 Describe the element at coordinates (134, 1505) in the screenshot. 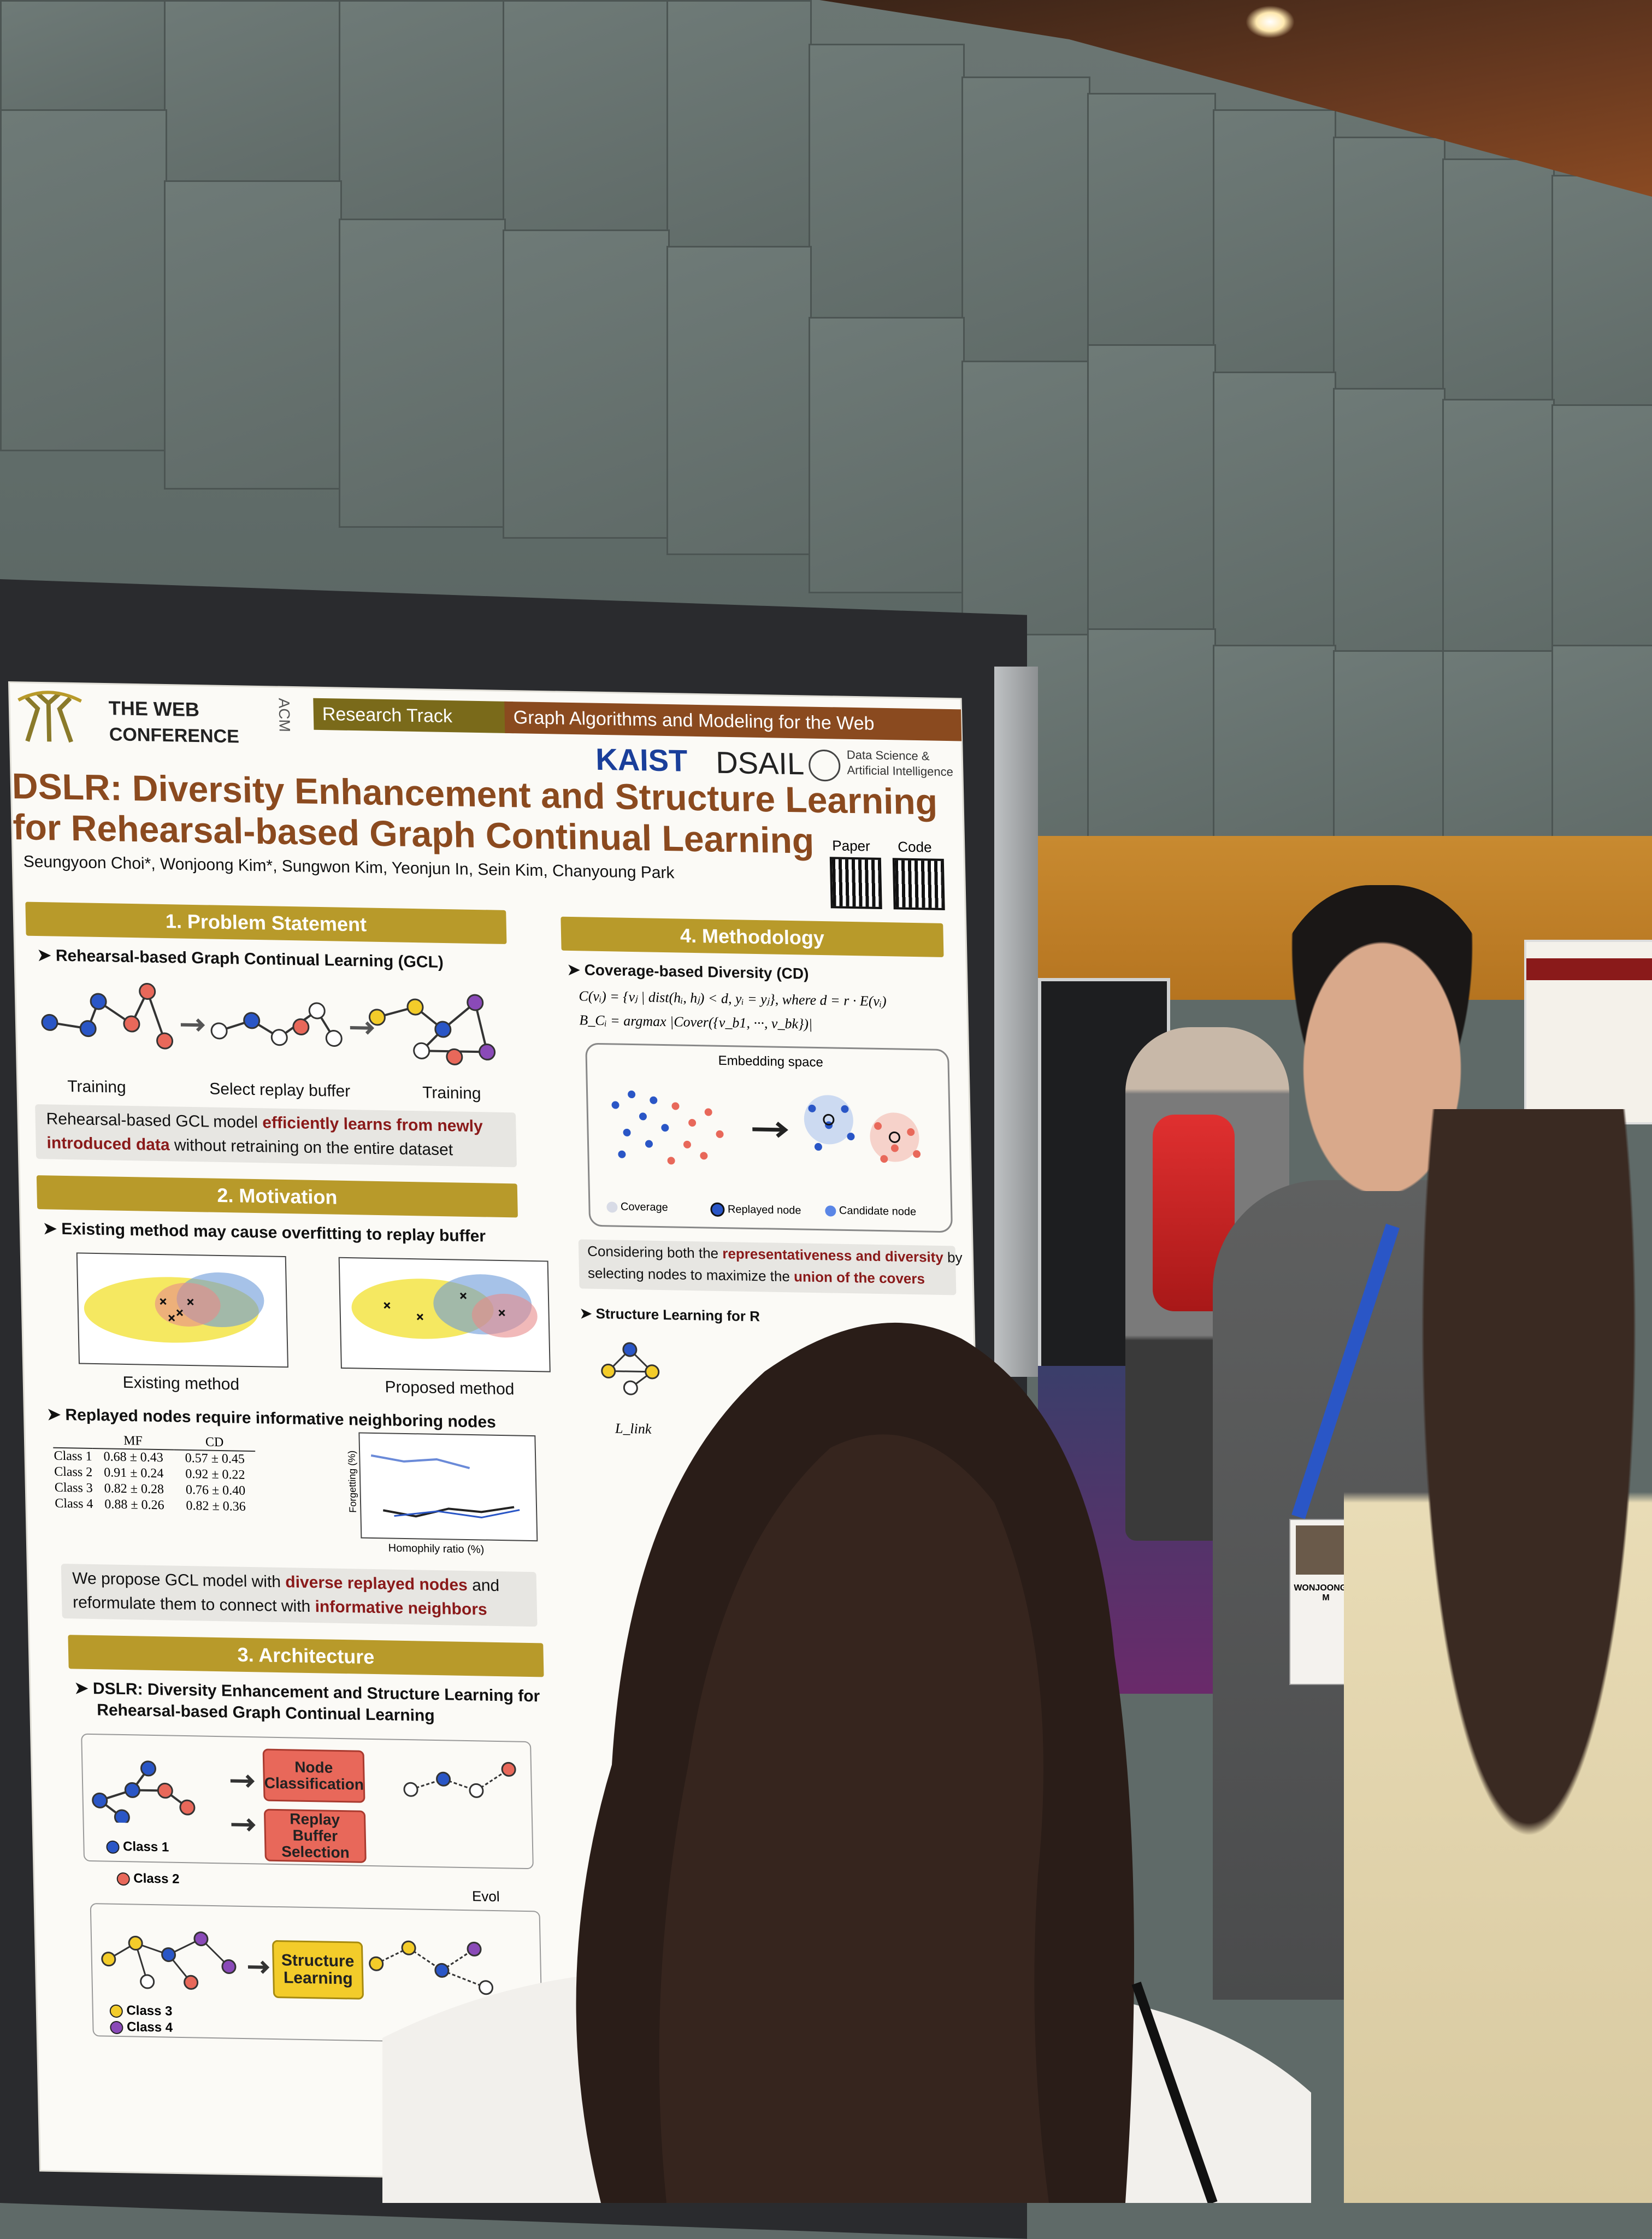

I see `table-cell: 0.88 ± 0.26` at that location.